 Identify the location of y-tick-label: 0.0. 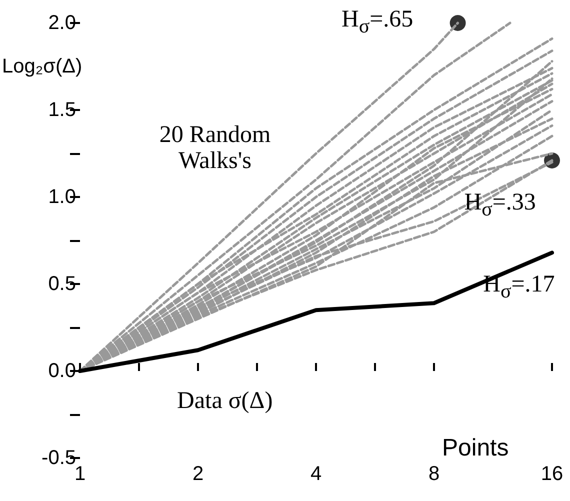
(62, 371).